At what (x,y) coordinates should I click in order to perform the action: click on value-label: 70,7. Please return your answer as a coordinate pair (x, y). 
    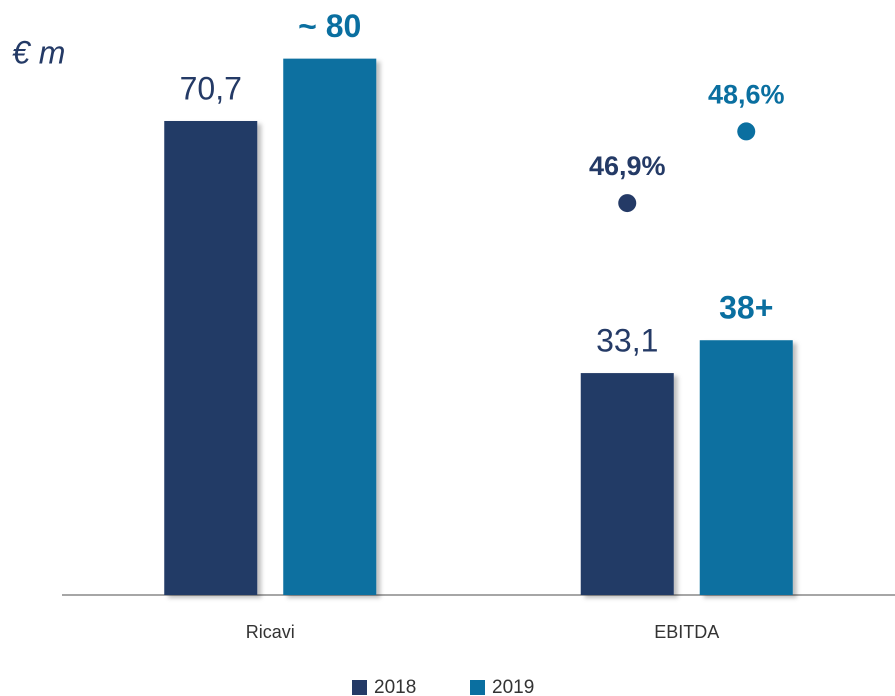
    Looking at the image, I should click on (211, 88).